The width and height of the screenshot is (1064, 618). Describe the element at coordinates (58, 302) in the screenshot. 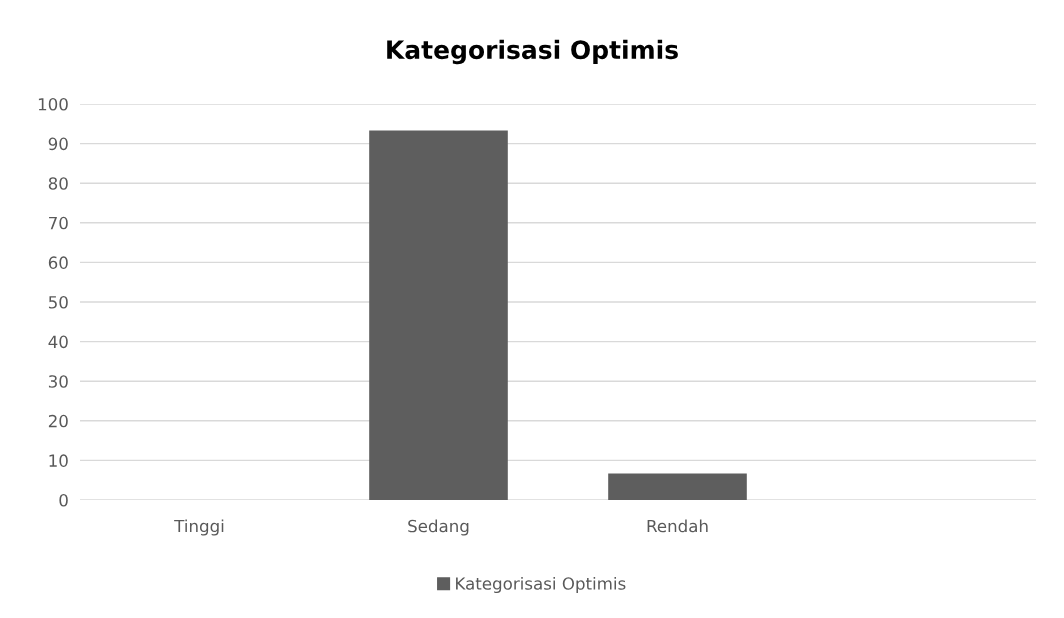

I see `y-tick-label: 50` at that location.